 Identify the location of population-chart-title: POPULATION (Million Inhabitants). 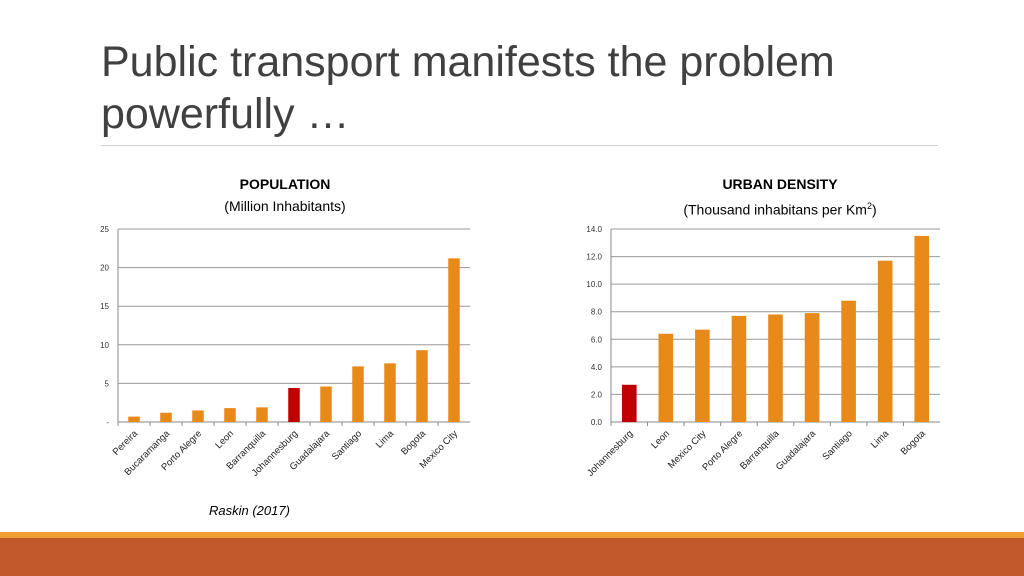
(285, 195).